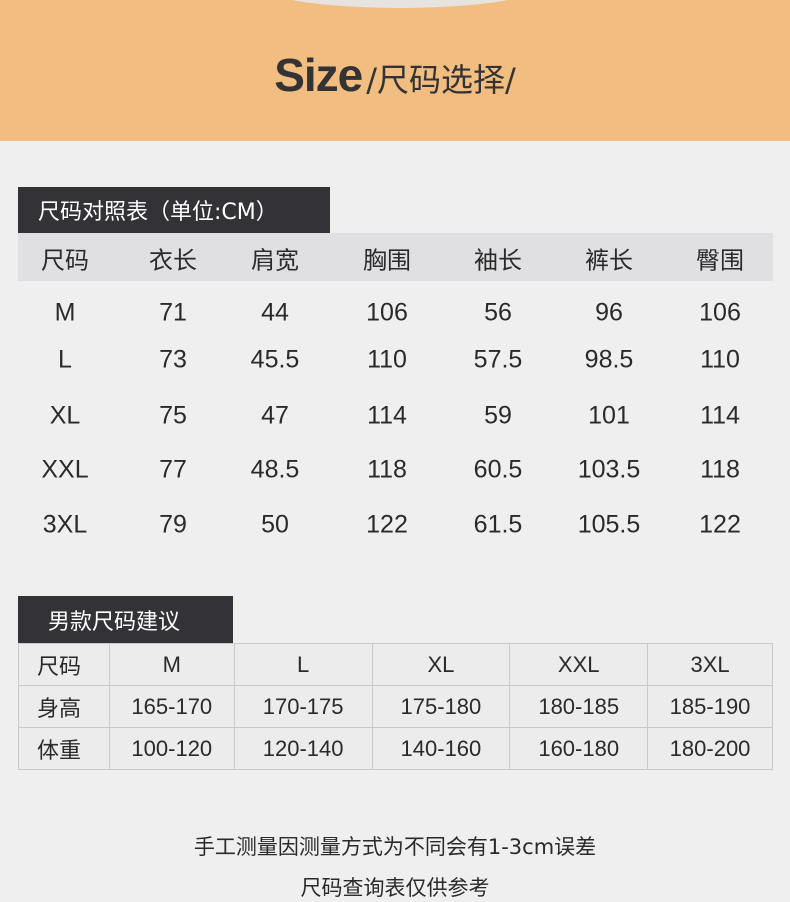 This screenshot has width=790, height=902. What do you see at coordinates (173, 312) in the screenshot?
I see `table-cell: 71` at bounding box center [173, 312].